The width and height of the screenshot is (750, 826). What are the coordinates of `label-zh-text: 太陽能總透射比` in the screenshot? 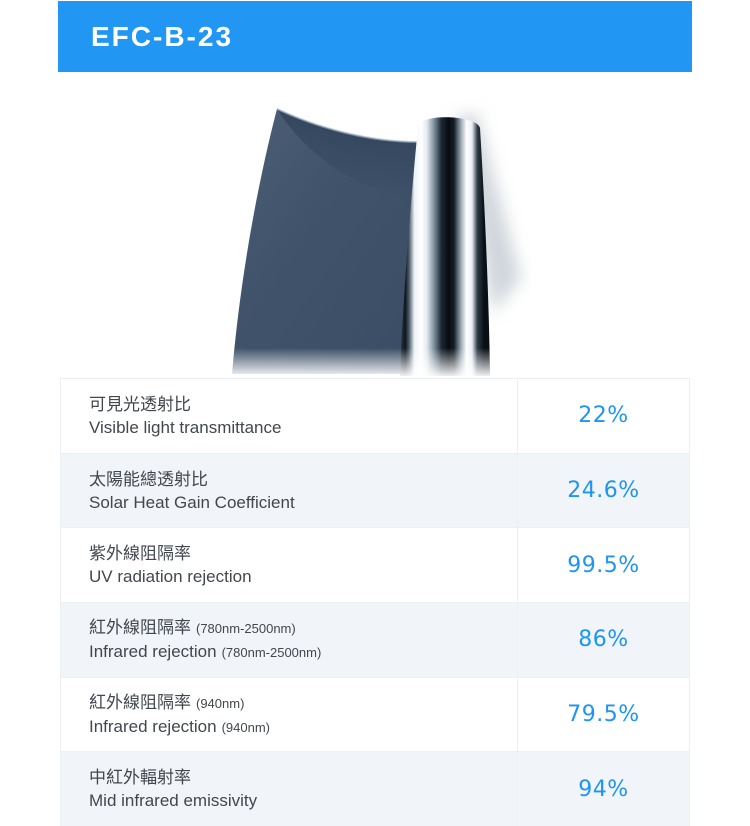 It's located at (148, 479).